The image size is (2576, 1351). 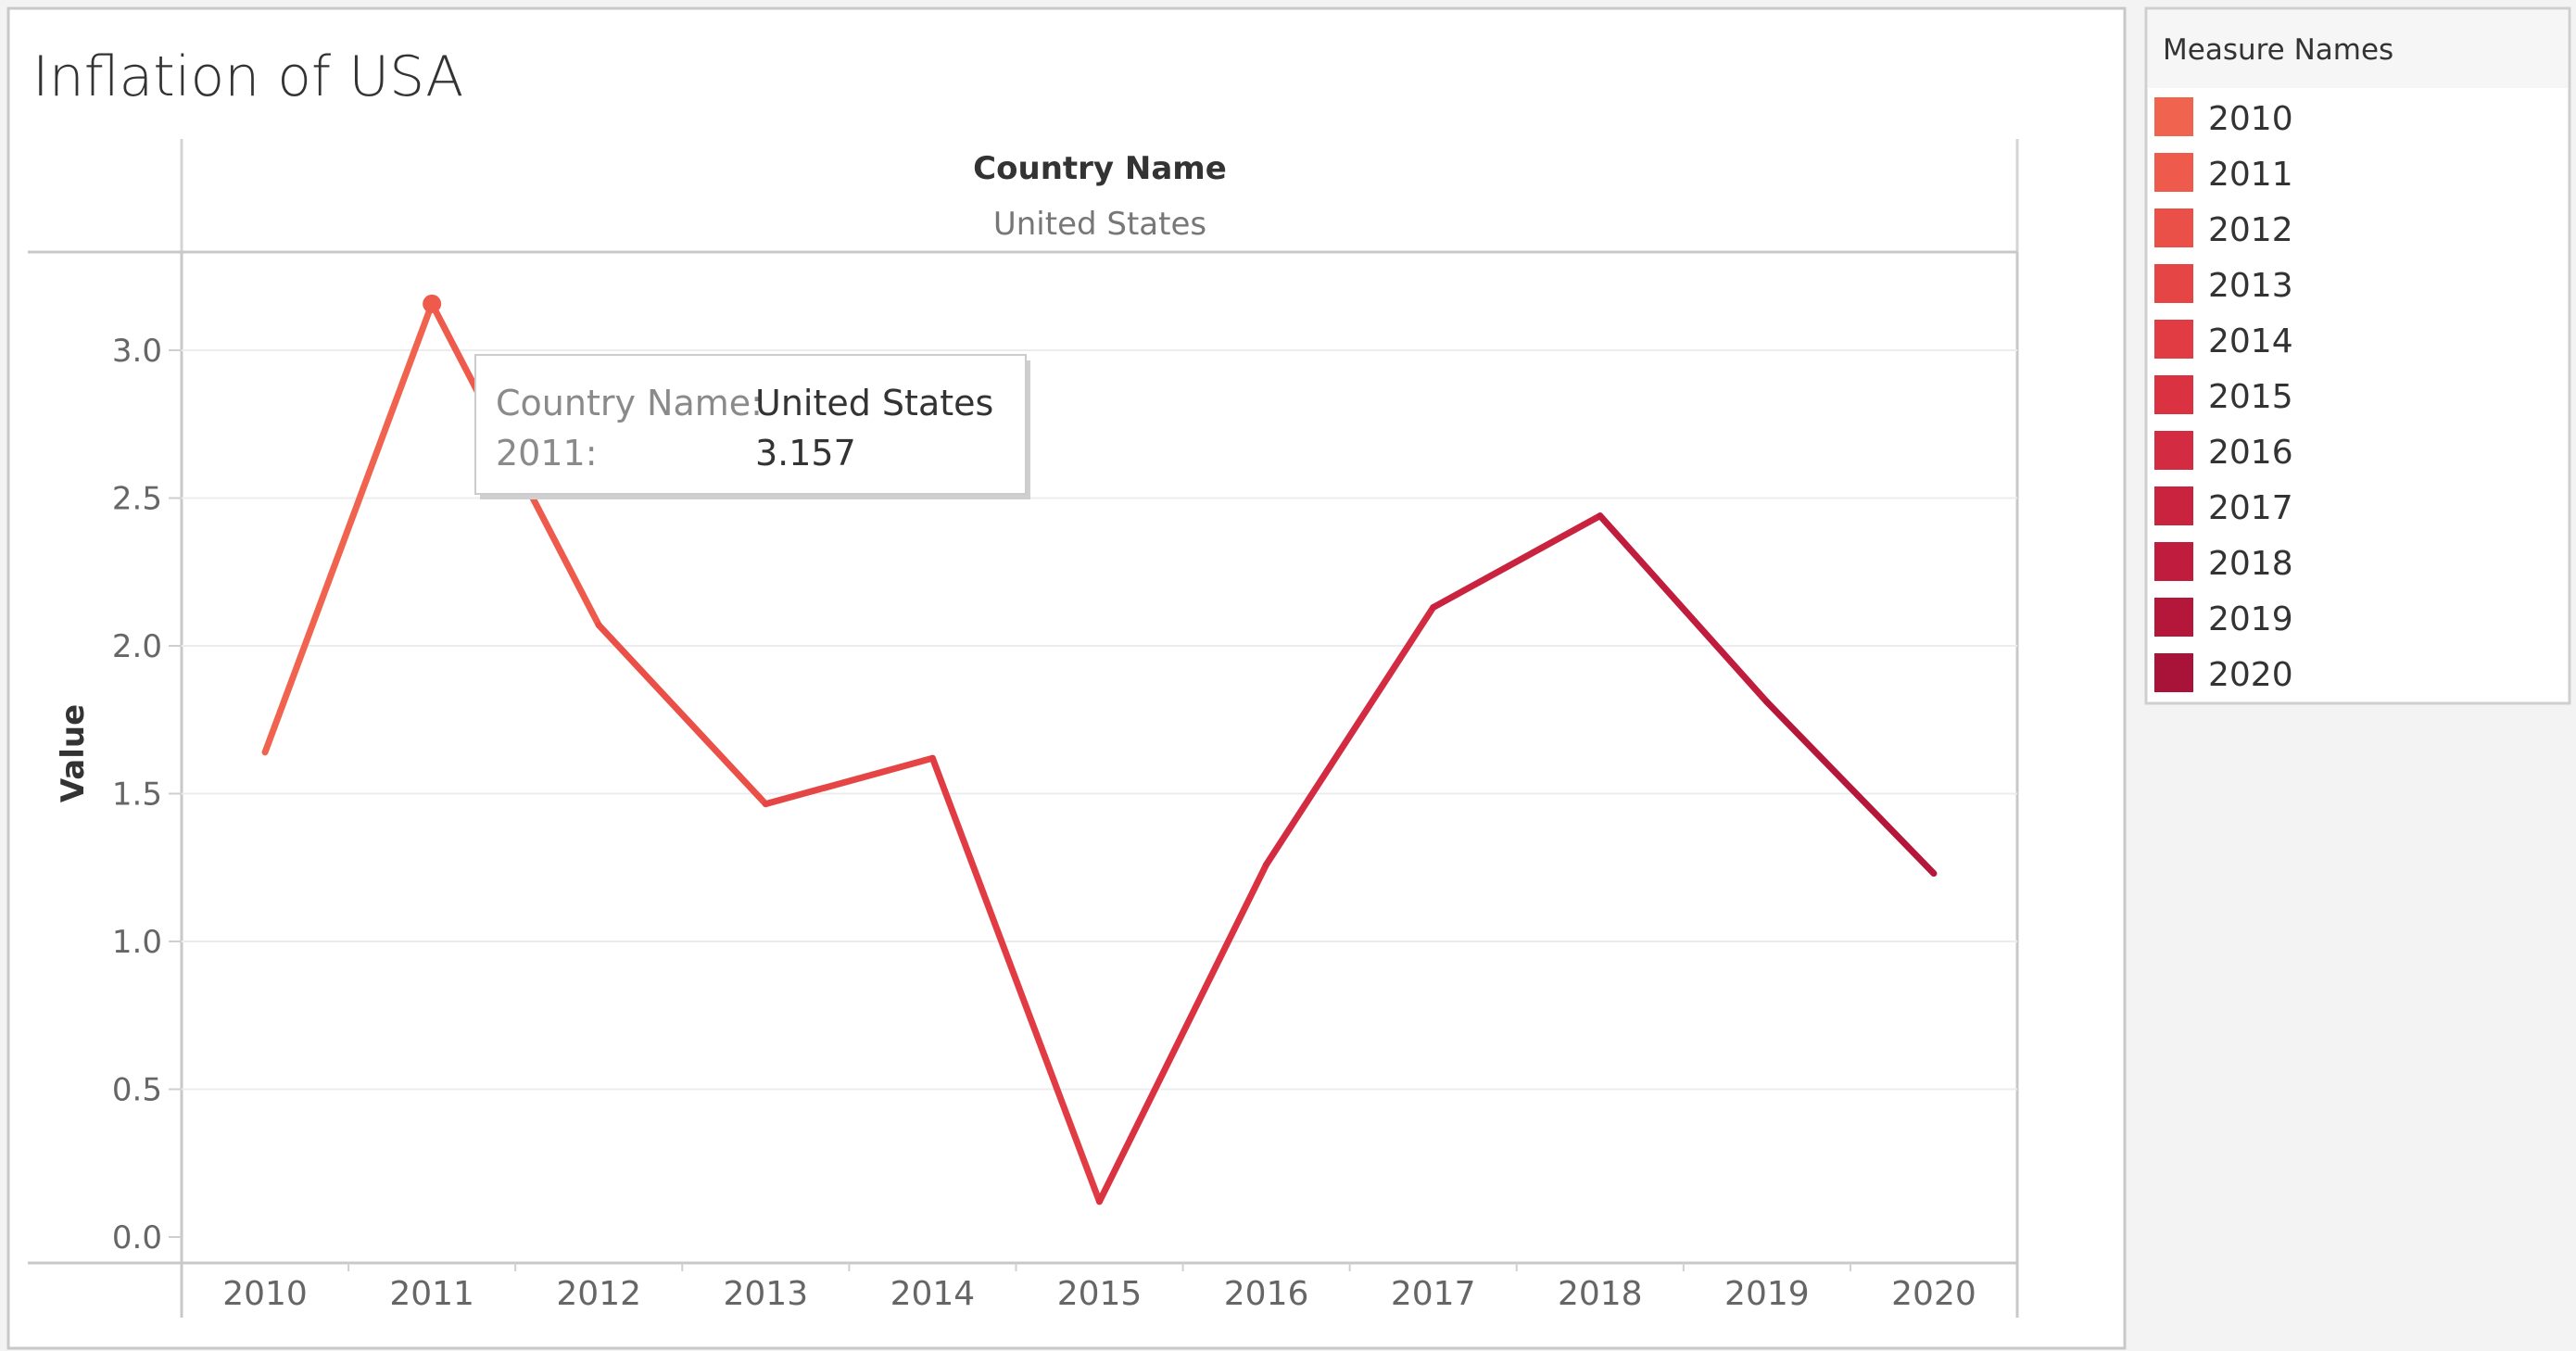 I want to click on sheet-title: Inflation of USA, so click(x=247, y=76).